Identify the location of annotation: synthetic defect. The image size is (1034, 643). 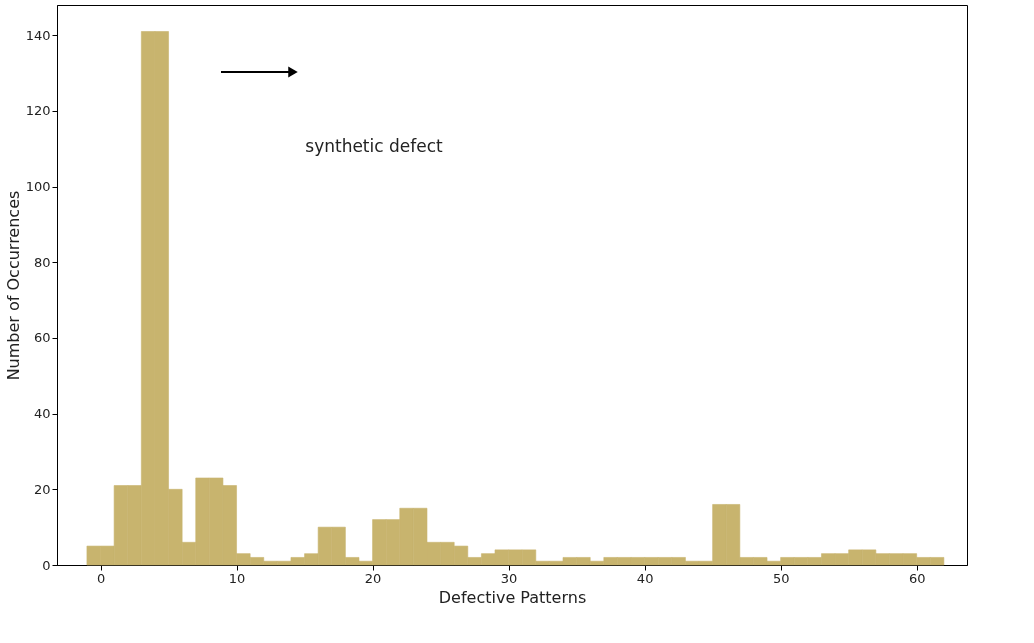
(374, 146).